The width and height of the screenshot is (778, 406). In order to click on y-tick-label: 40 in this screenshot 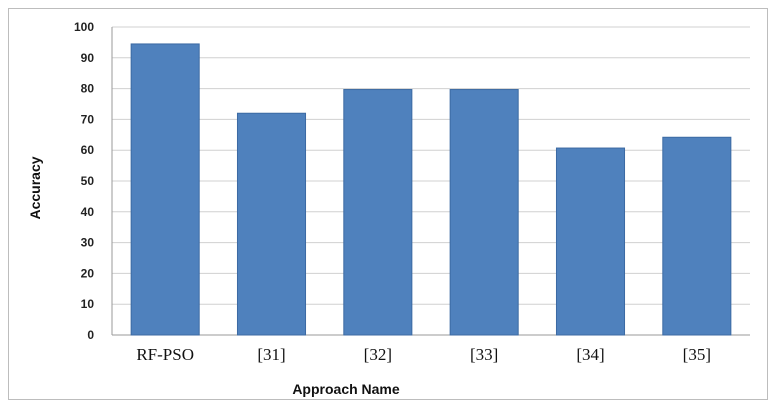, I will do `click(88, 212)`.